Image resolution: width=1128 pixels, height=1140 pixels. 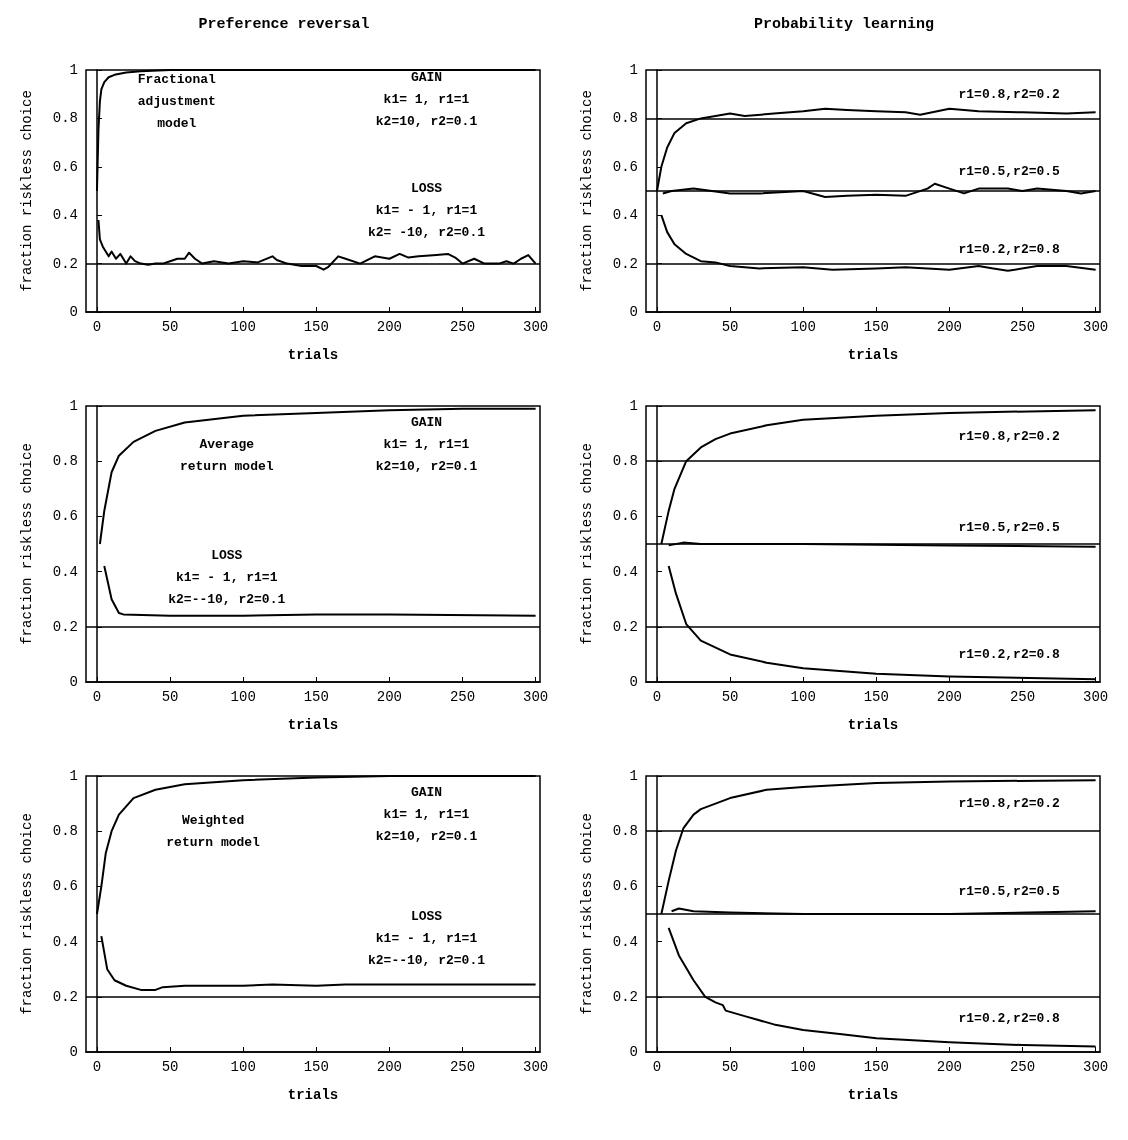 I want to click on annotation: Weighted return model, so click(x=213, y=831).